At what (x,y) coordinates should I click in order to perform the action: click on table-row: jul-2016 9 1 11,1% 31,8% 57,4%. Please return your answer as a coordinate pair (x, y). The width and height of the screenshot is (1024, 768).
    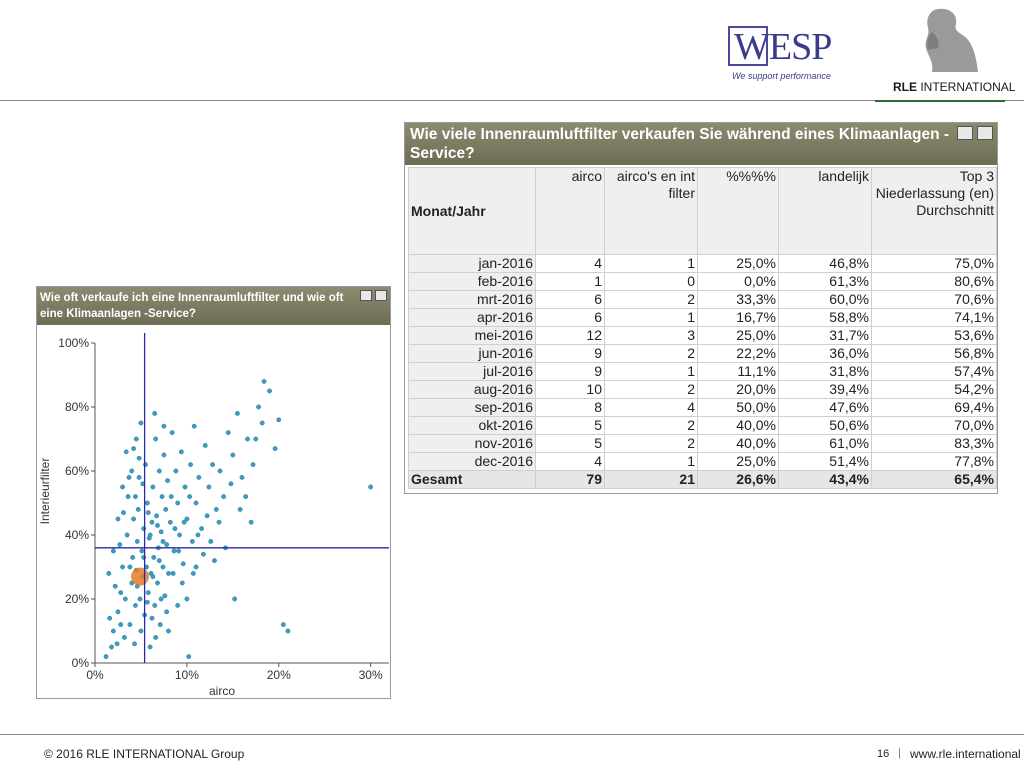
    Looking at the image, I should click on (702, 371).